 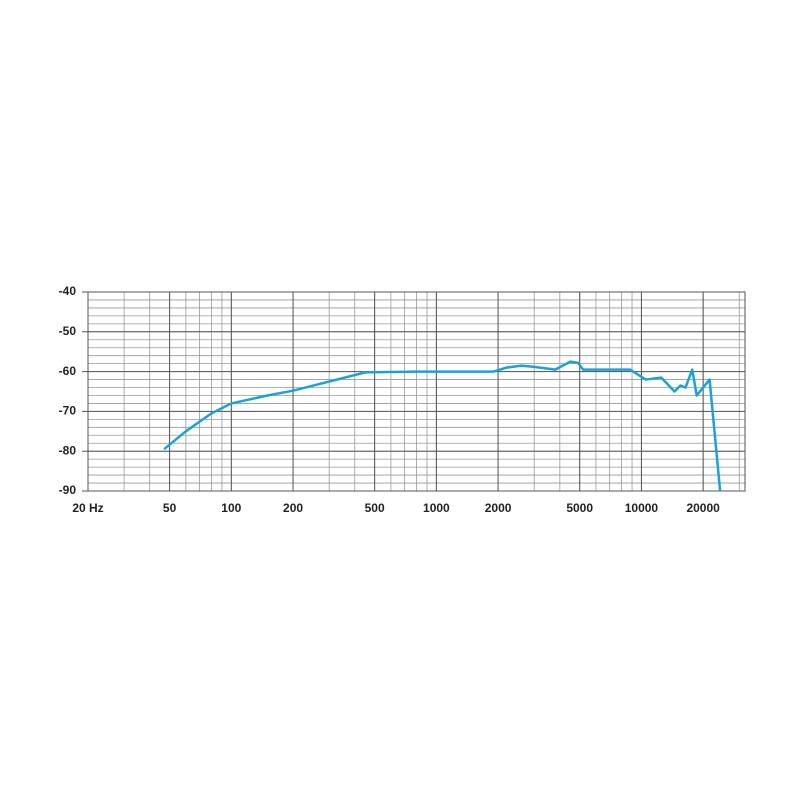 What do you see at coordinates (579, 508) in the screenshot?
I see `x-tick-label: 5000` at bounding box center [579, 508].